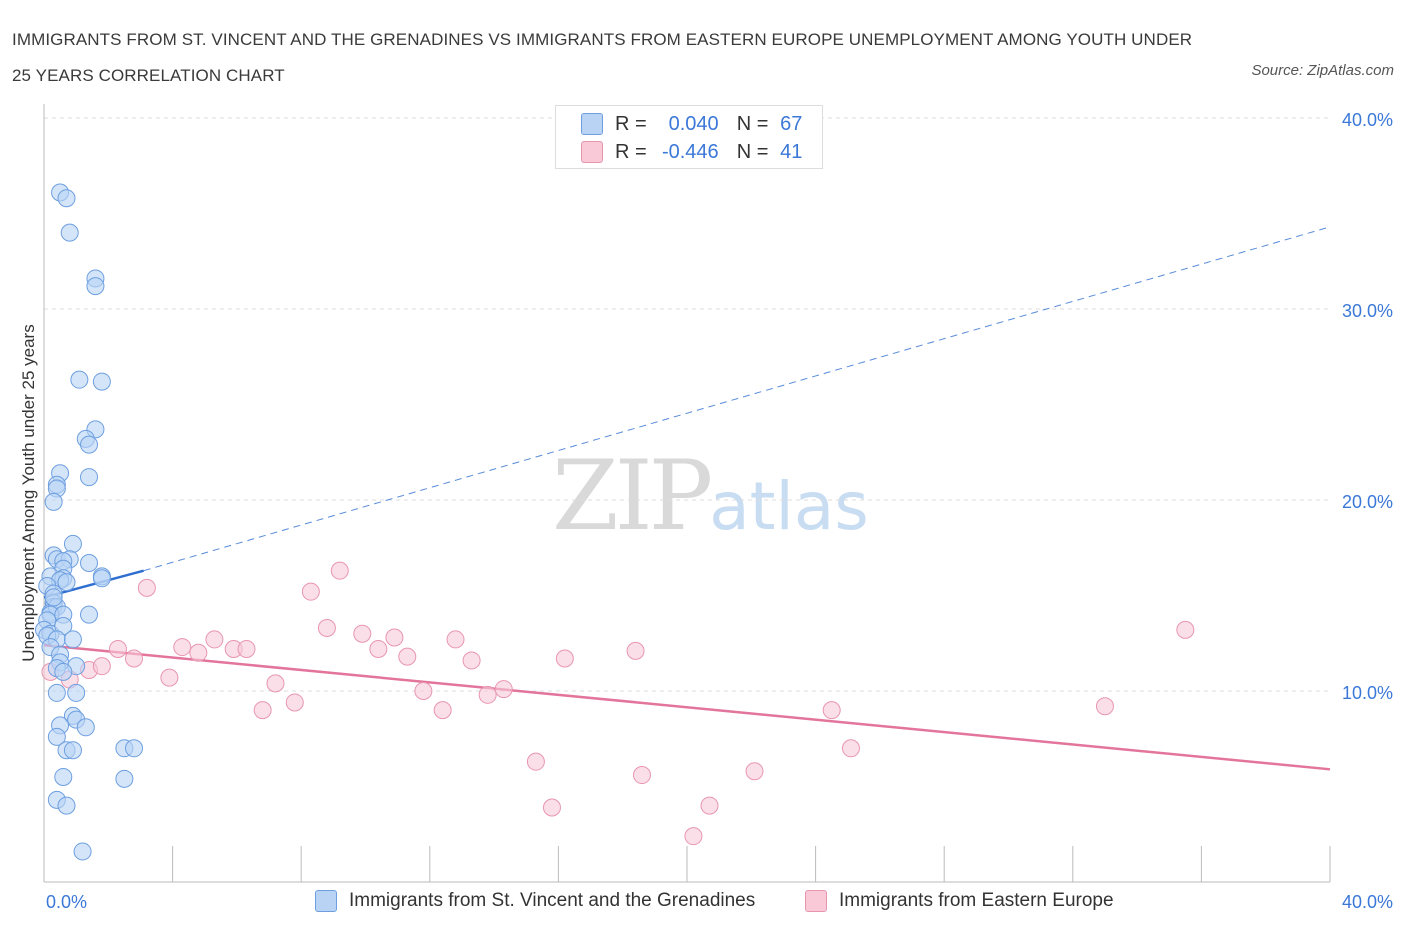 The width and height of the screenshot is (1406, 930). I want to click on watermark-atlas: atlas, so click(789, 506).